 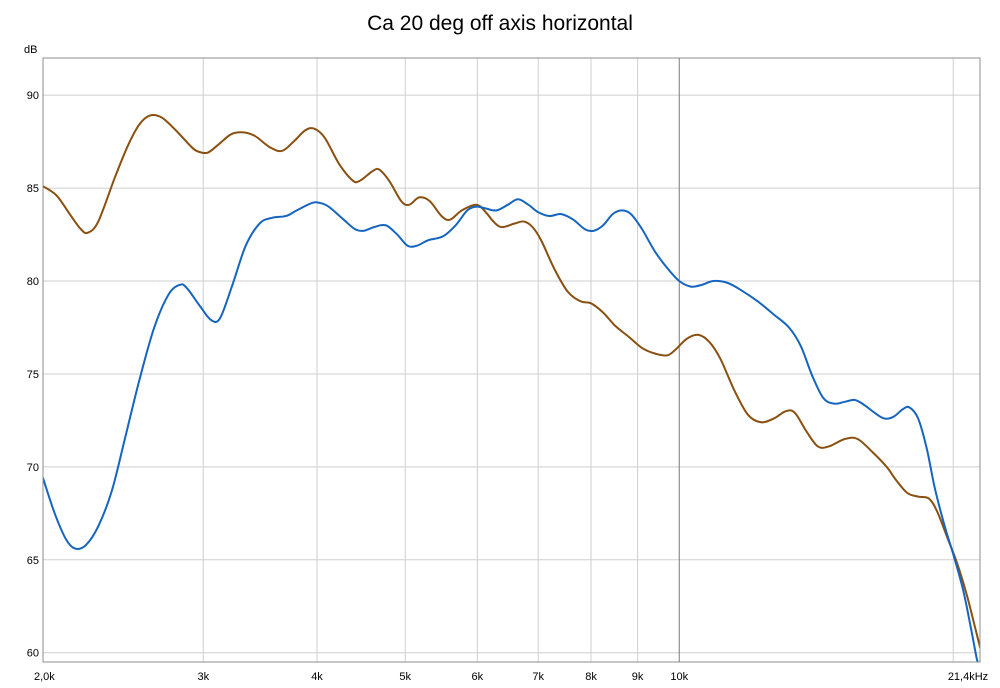 What do you see at coordinates (968, 677) in the screenshot?
I see `x-tick-label: 21,4kHz` at bounding box center [968, 677].